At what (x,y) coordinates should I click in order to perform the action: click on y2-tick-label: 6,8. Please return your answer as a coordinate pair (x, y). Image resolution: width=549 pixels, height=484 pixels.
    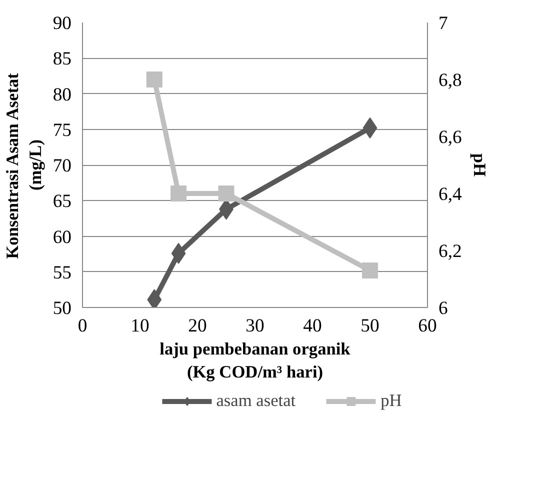
    Looking at the image, I should click on (450, 80).